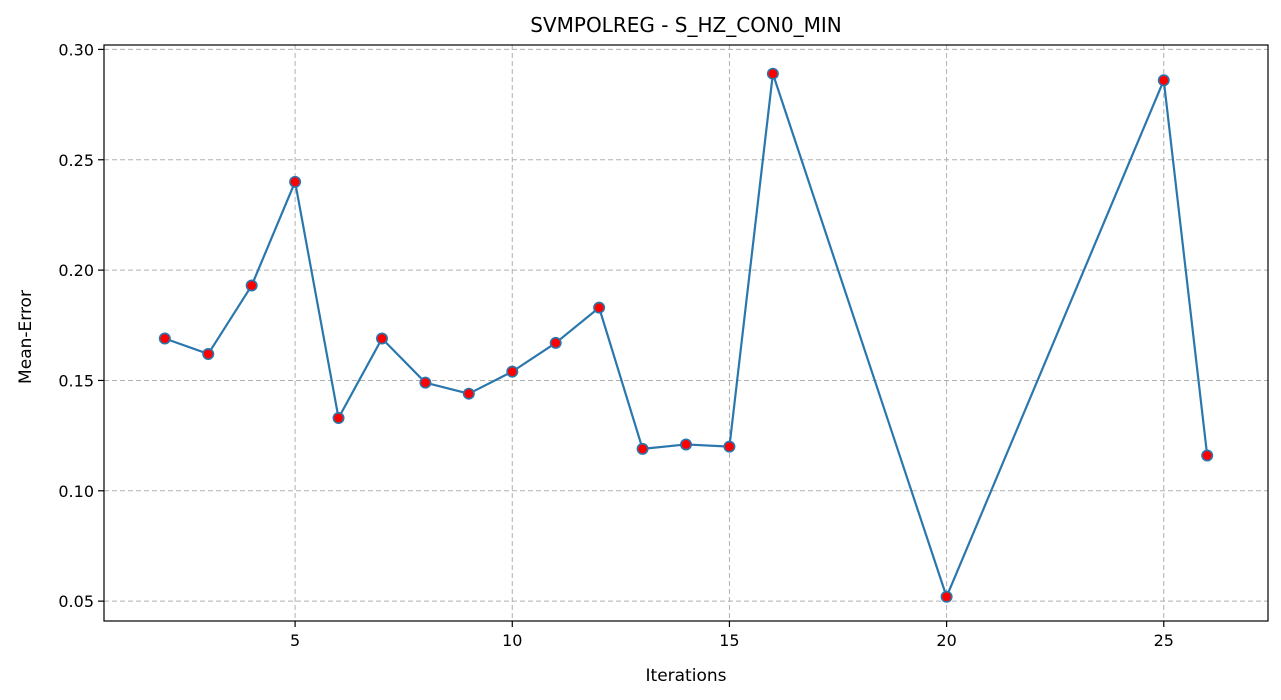 The width and height of the screenshot is (1281, 700). I want to click on y-tick-label: 0.10, so click(76, 491).